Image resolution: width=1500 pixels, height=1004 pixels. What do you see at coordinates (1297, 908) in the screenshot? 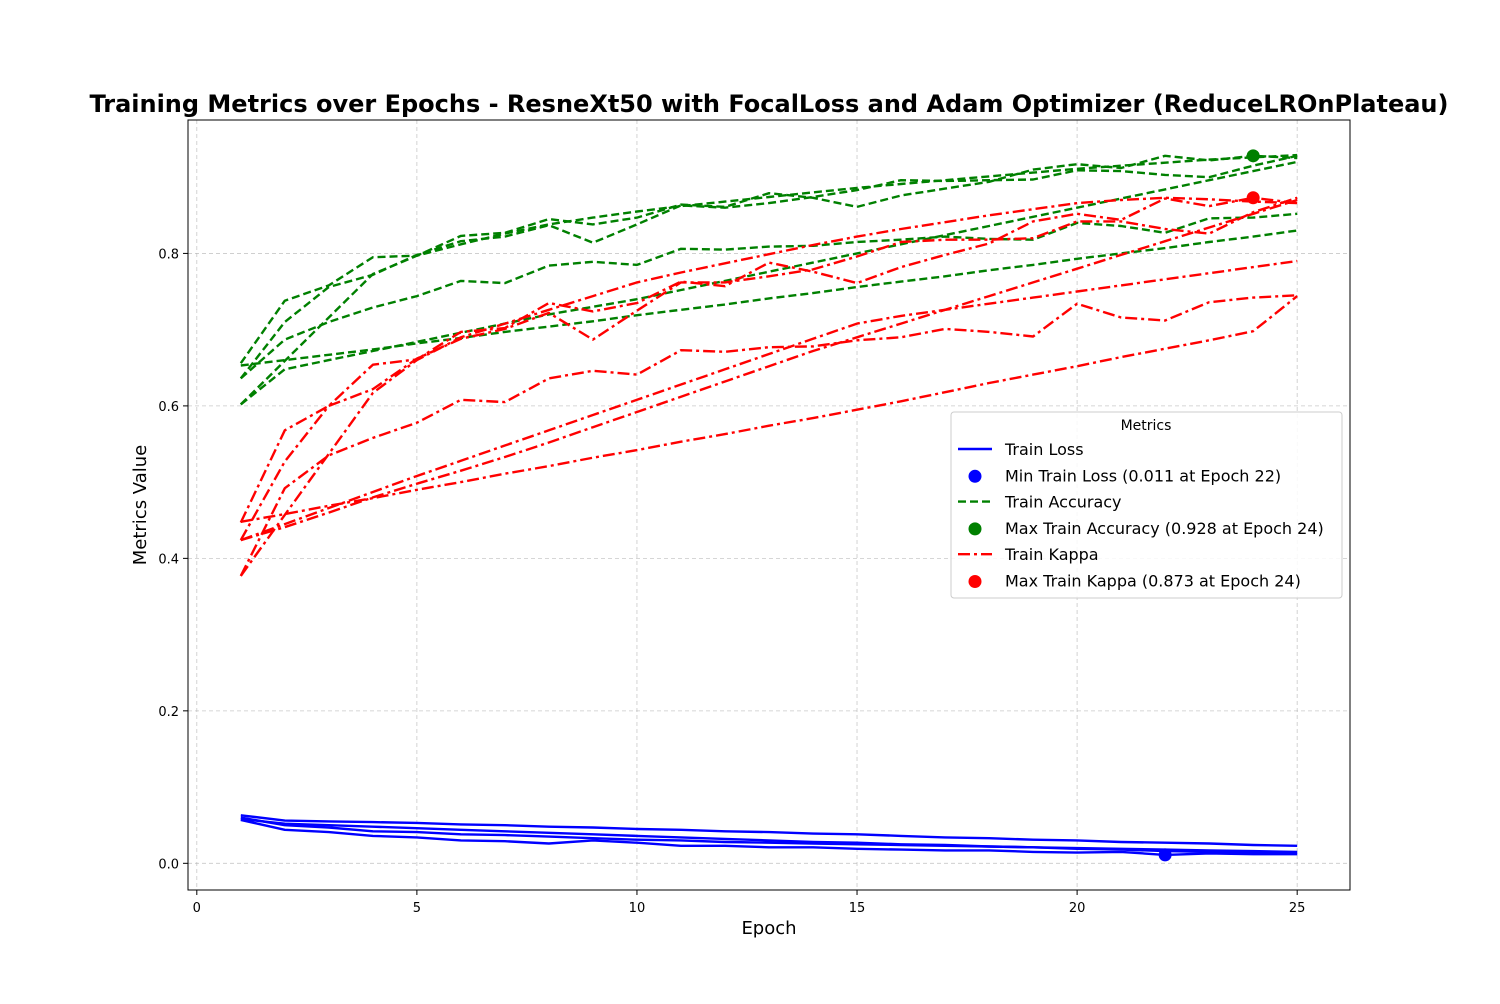
I see `x-tick-label: 25` at bounding box center [1297, 908].